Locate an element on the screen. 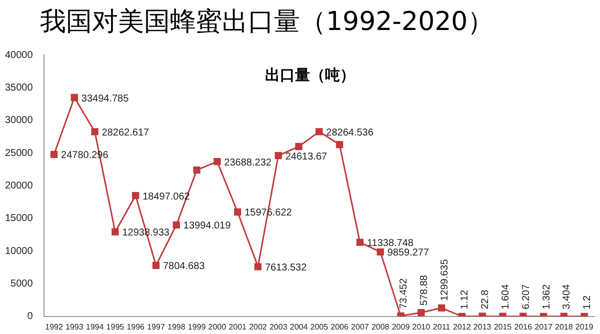  y-tick-label: 5000 is located at coordinates (22, 284).